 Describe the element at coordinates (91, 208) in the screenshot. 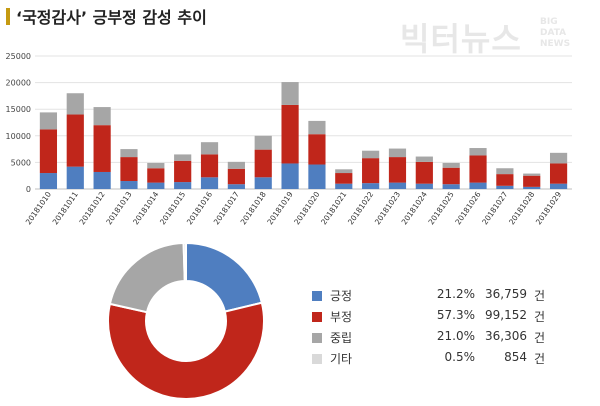

I see `x-tick-label: 20181012` at that location.